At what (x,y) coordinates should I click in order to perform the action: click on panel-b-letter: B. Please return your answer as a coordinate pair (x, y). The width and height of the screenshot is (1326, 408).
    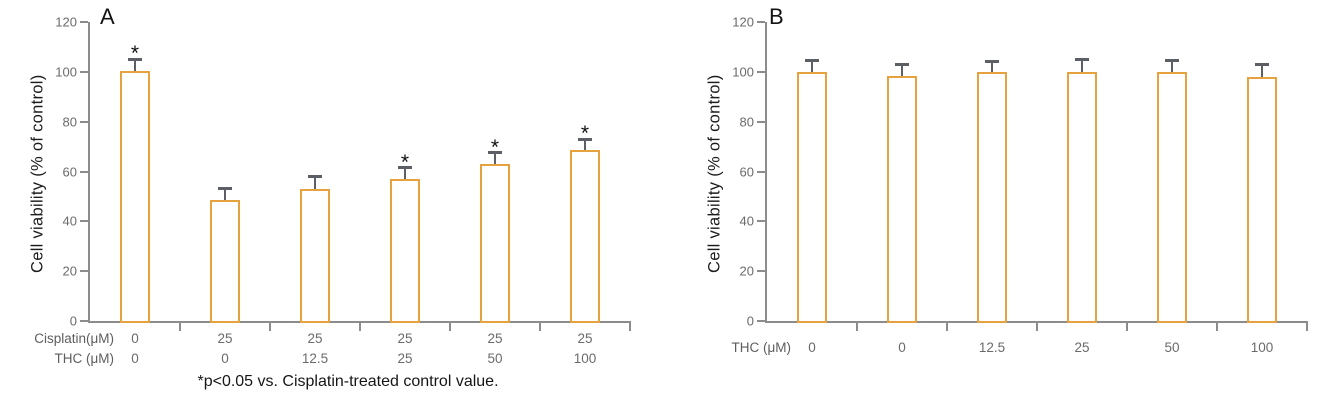
    Looking at the image, I should click on (776, 16).